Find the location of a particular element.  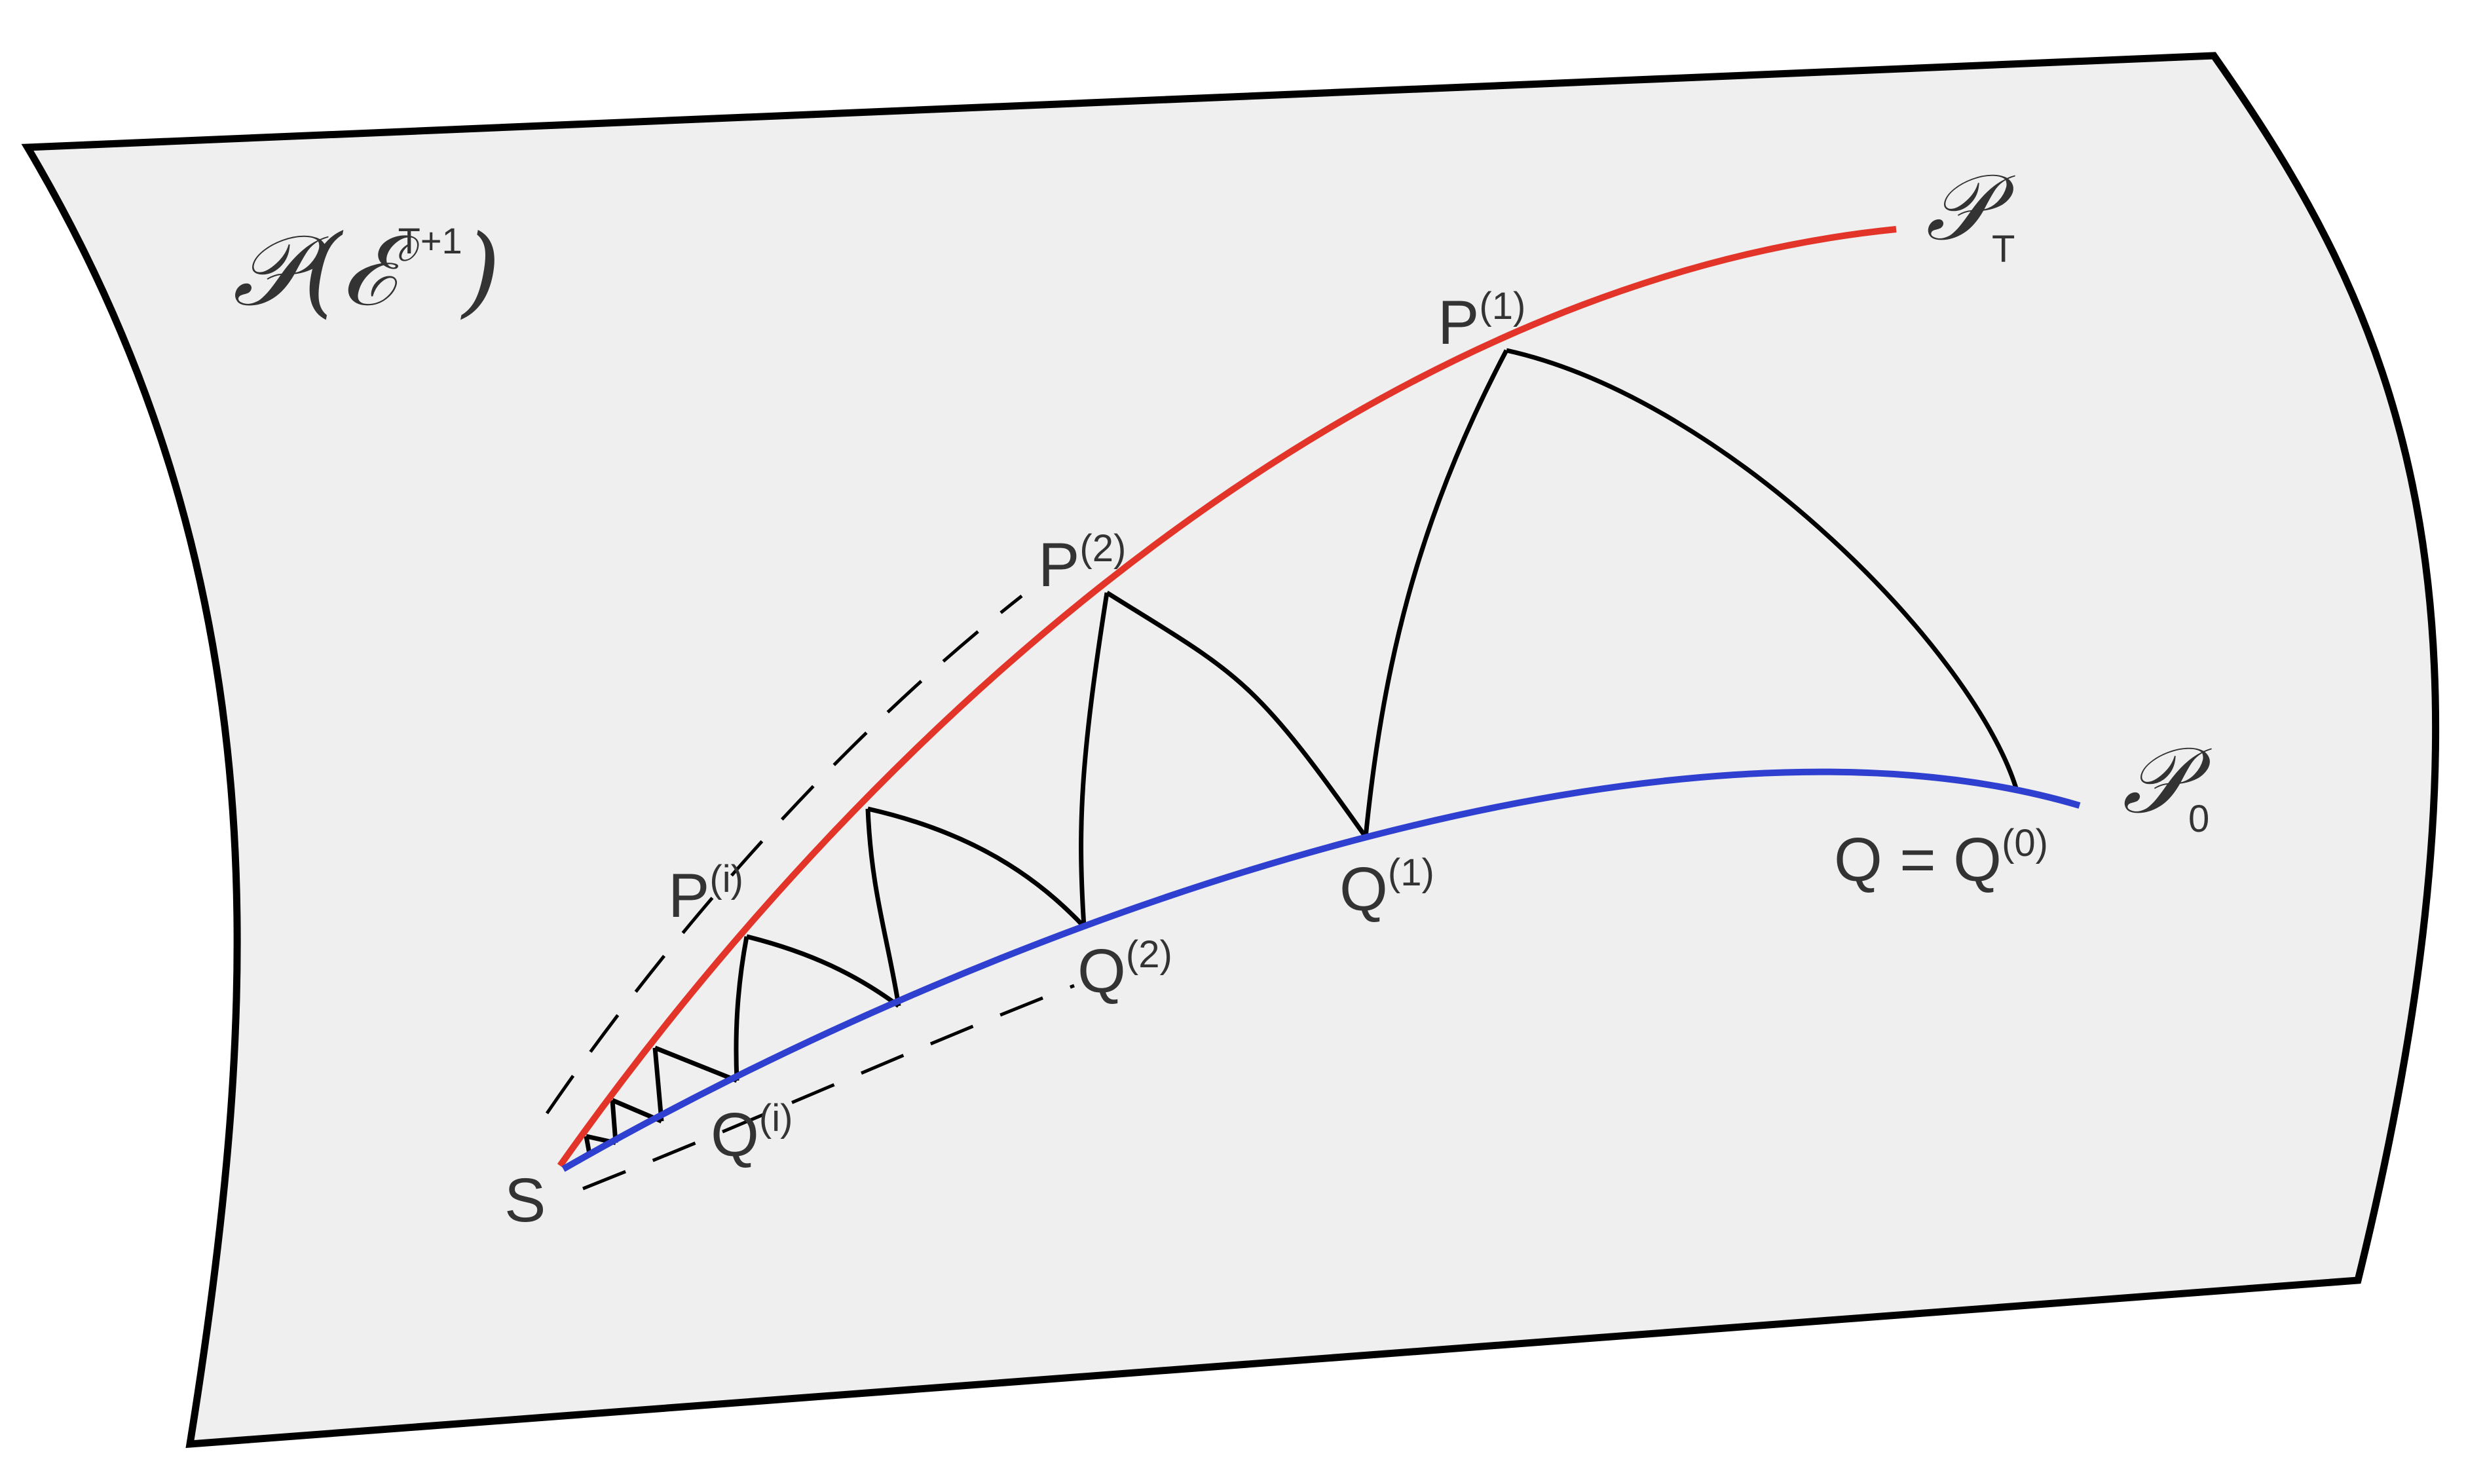

arc-pi-qi is located at coordinates (741, 1008).